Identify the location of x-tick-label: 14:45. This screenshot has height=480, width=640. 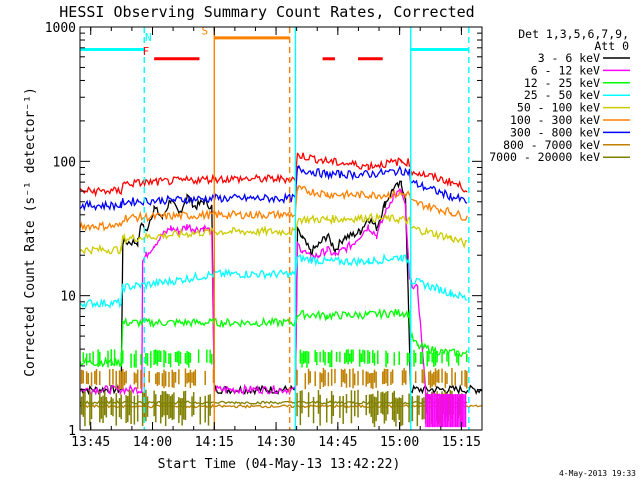
(337, 442).